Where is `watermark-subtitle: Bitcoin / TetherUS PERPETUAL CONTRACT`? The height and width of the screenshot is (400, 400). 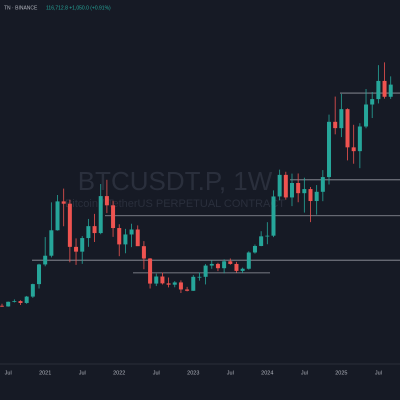
watermark-subtitle: Bitcoin / TetherUS PERPETUAL CONTRACT is located at coordinates (175, 204).